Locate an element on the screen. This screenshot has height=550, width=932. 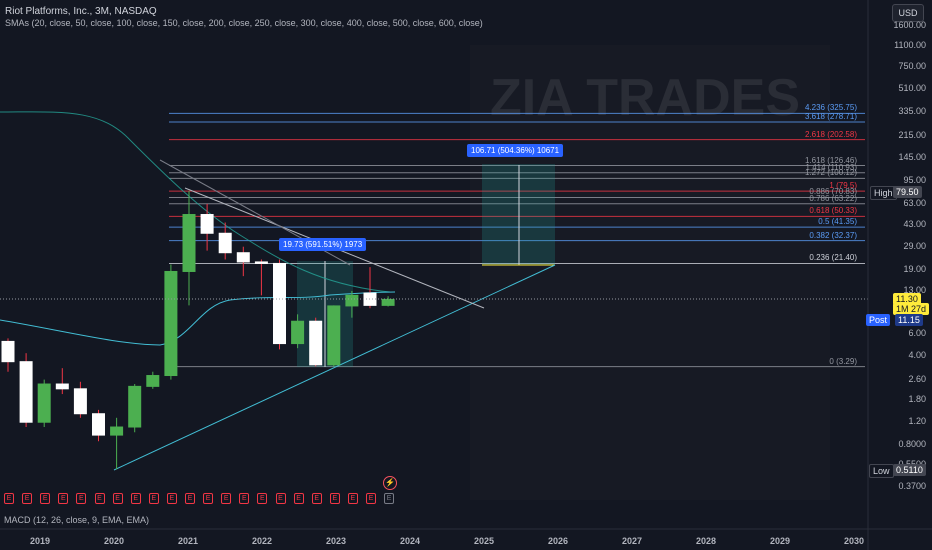
time-axis-label: 2030 is located at coordinates (854, 541).